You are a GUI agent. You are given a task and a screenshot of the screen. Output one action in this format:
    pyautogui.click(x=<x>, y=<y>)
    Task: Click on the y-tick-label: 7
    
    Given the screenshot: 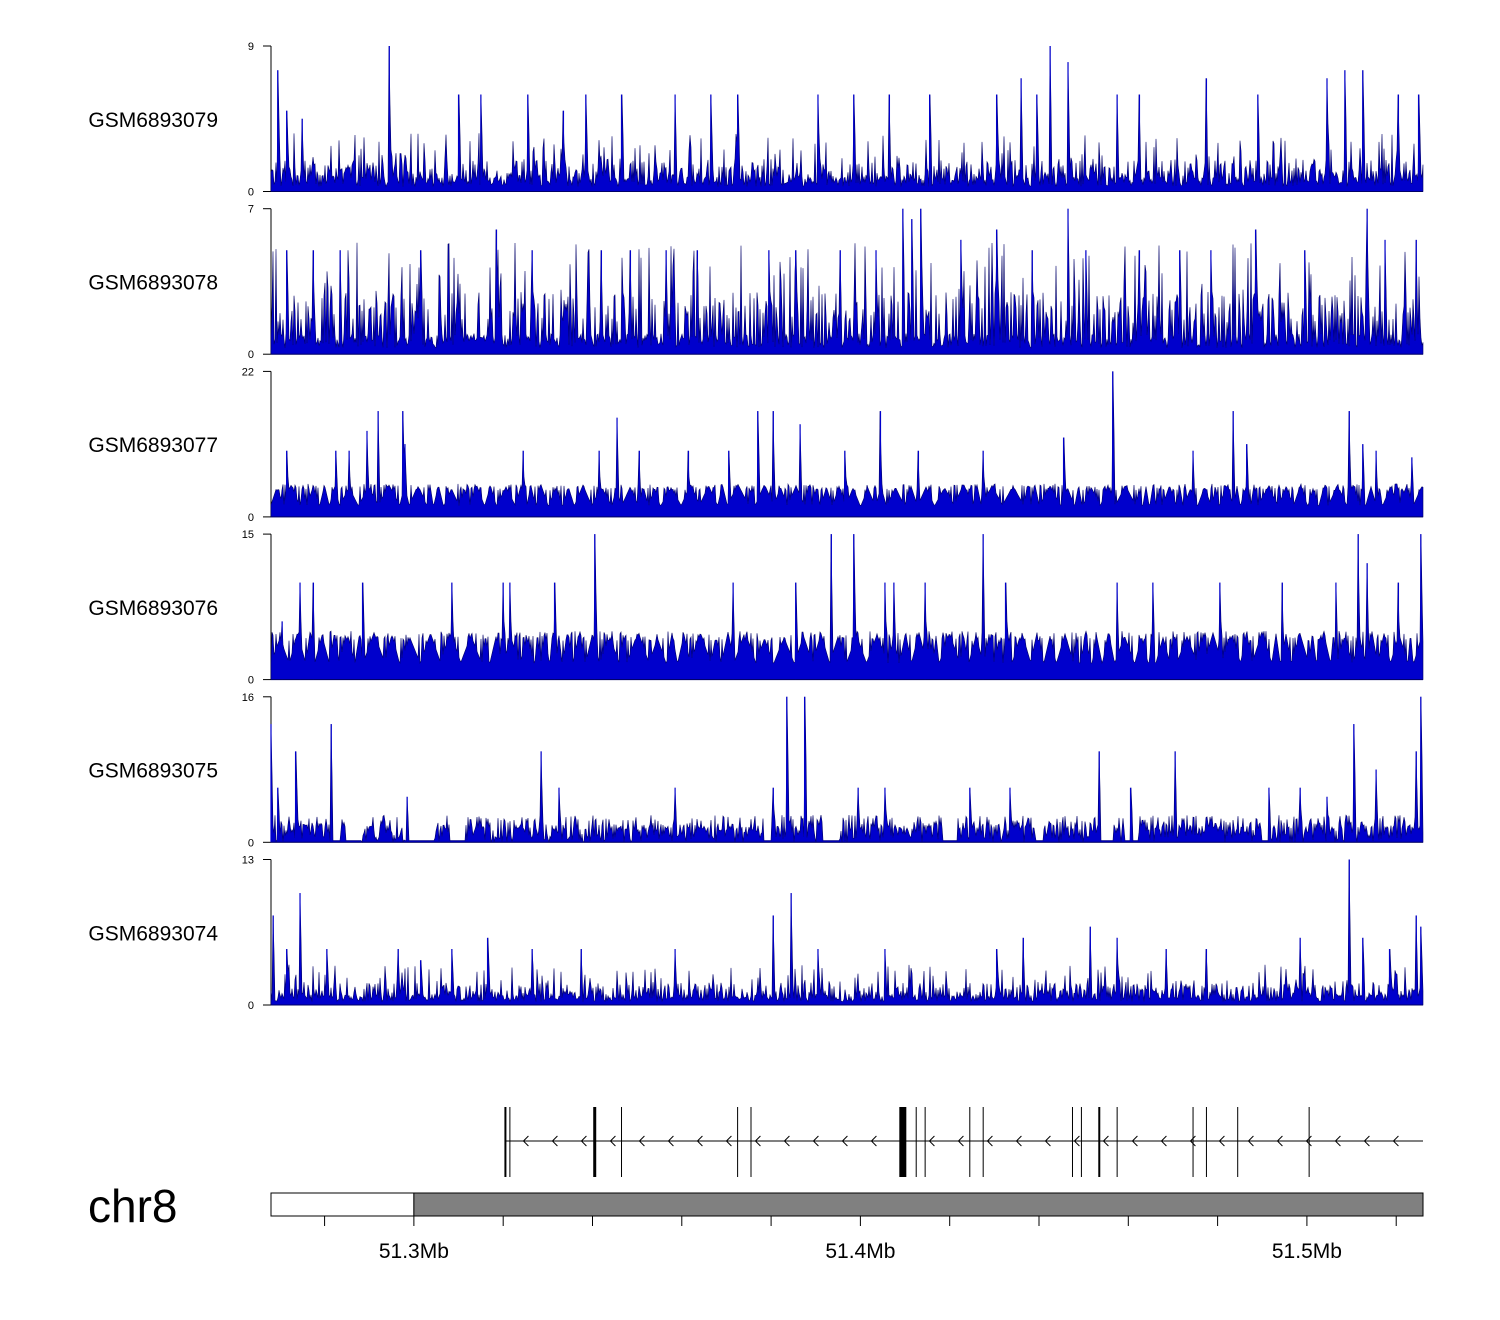 What is the action you would take?
    pyautogui.click(x=251, y=210)
    